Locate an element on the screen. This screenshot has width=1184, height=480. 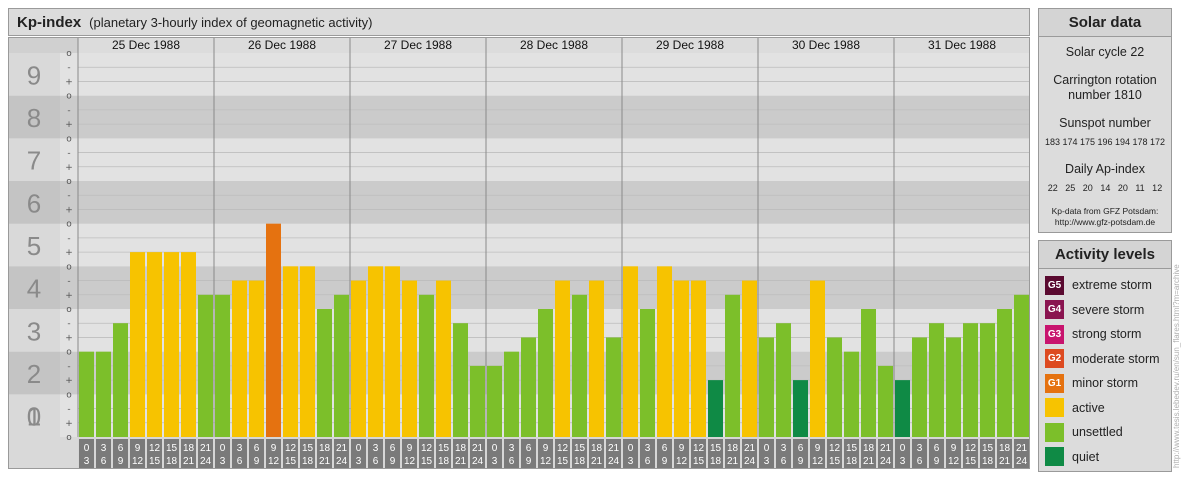
legend-swatch is located at coordinates (1054, 456).